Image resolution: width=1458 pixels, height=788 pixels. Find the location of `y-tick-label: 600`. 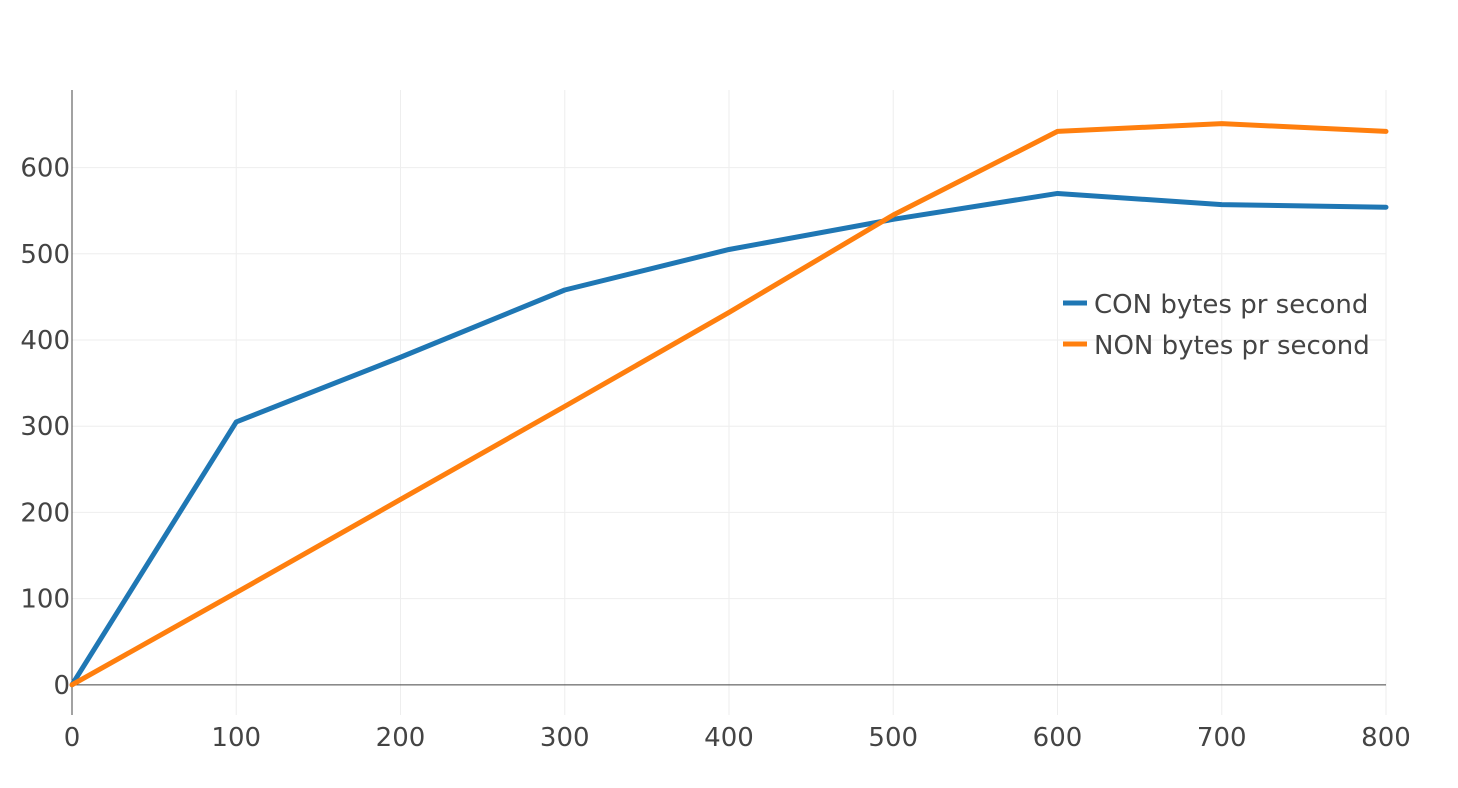

y-tick-label: 600 is located at coordinates (45, 169).